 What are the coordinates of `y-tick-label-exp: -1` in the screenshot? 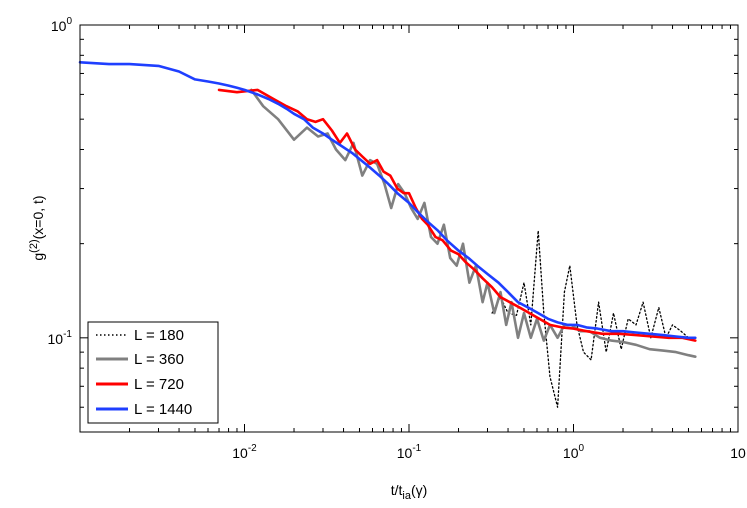 It's located at (67, 334).